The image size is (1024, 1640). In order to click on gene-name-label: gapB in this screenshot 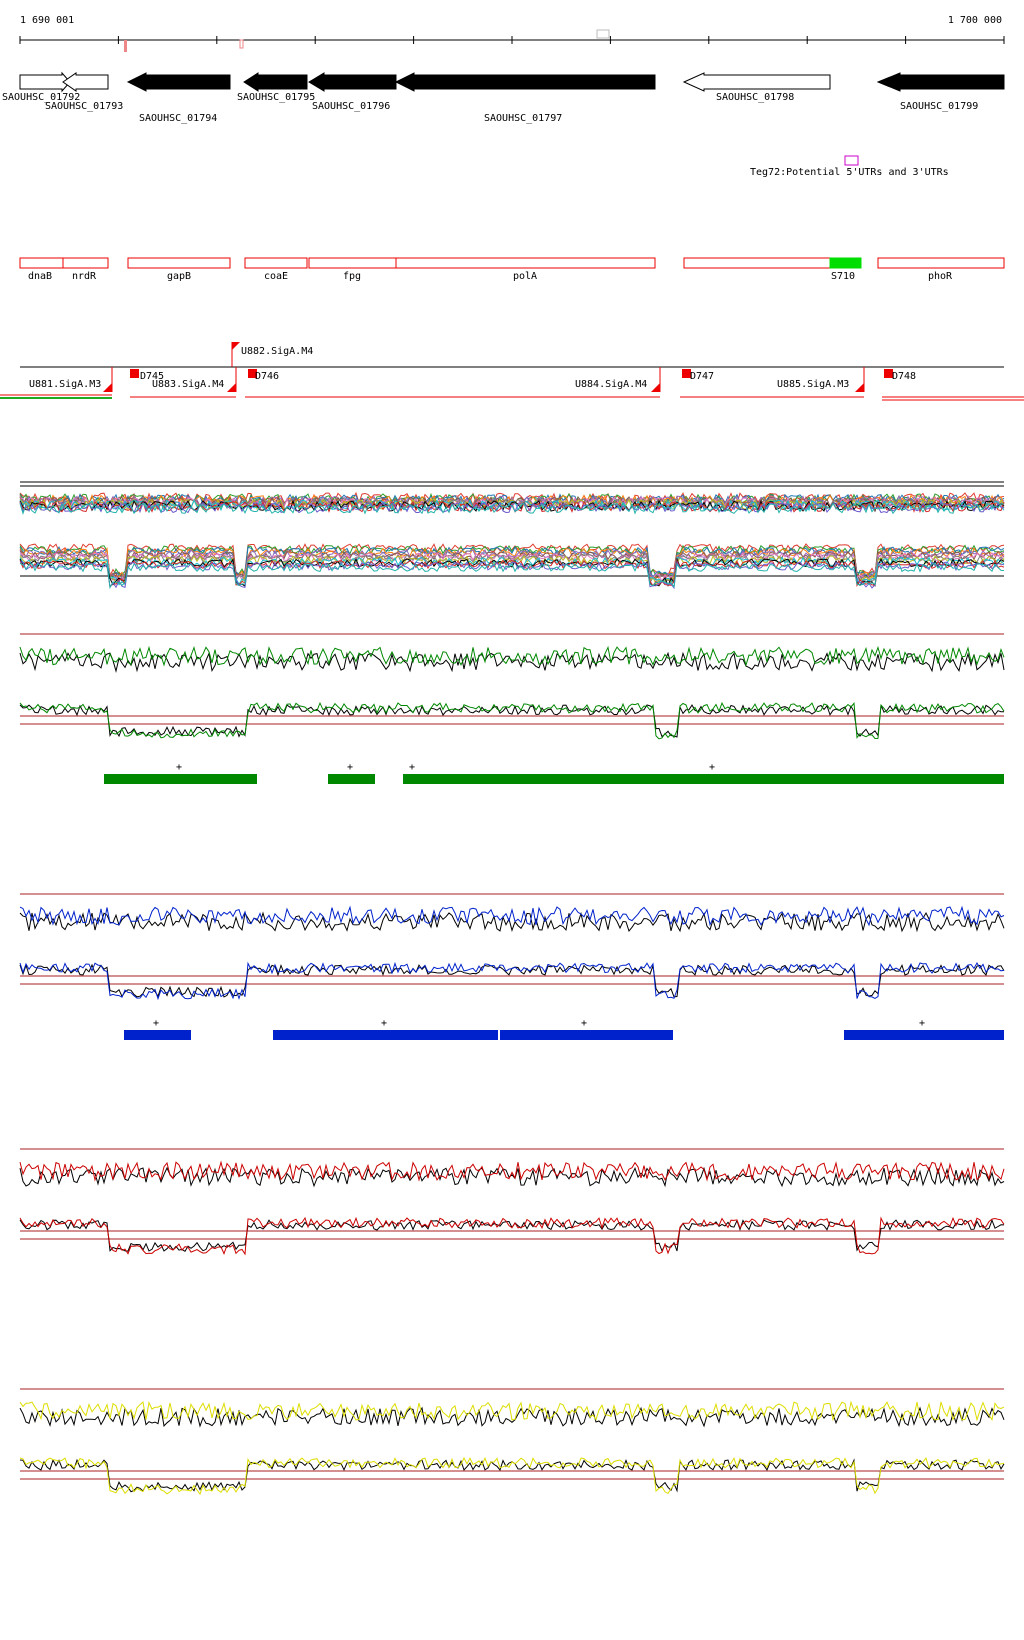, I will do `click(179, 276)`.